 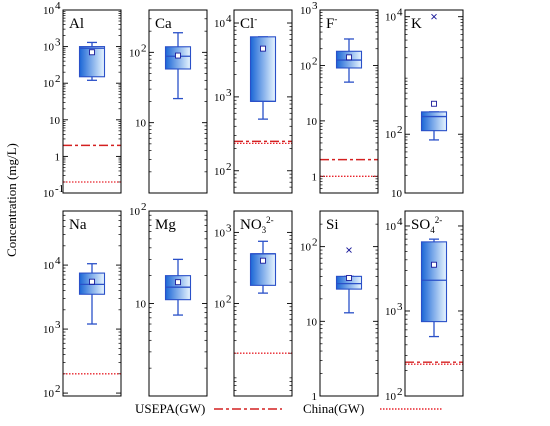 What do you see at coordinates (11, 200) in the screenshot?
I see `y-axis-label: Concentration (mg/L)` at bounding box center [11, 200].